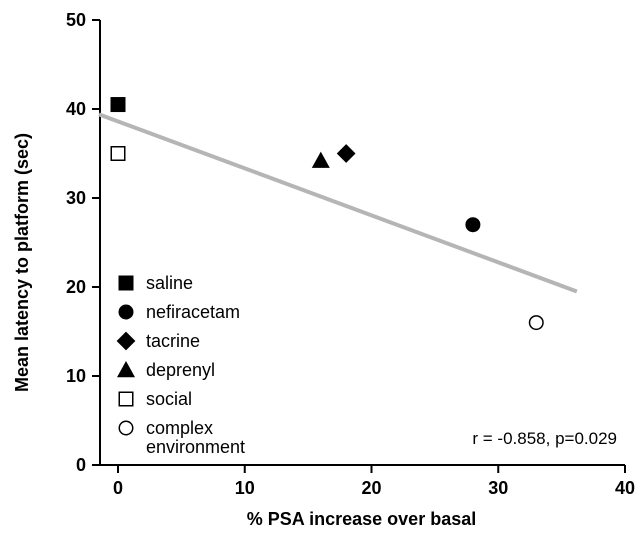 This screenshot has width=639, height=534. What do you see at coordinates (126, 312) in the screenshot?
I see `legend-marker-nefiracetam` at bounding box center [126, 312].